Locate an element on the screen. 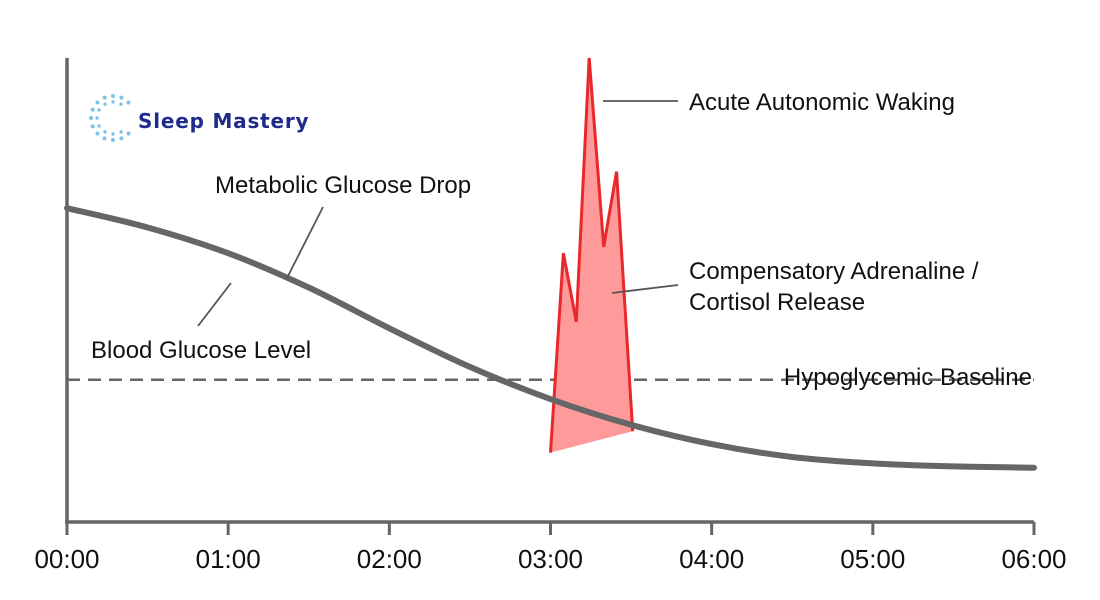  blood-glucose-leader is located at coordinates (214, 304).